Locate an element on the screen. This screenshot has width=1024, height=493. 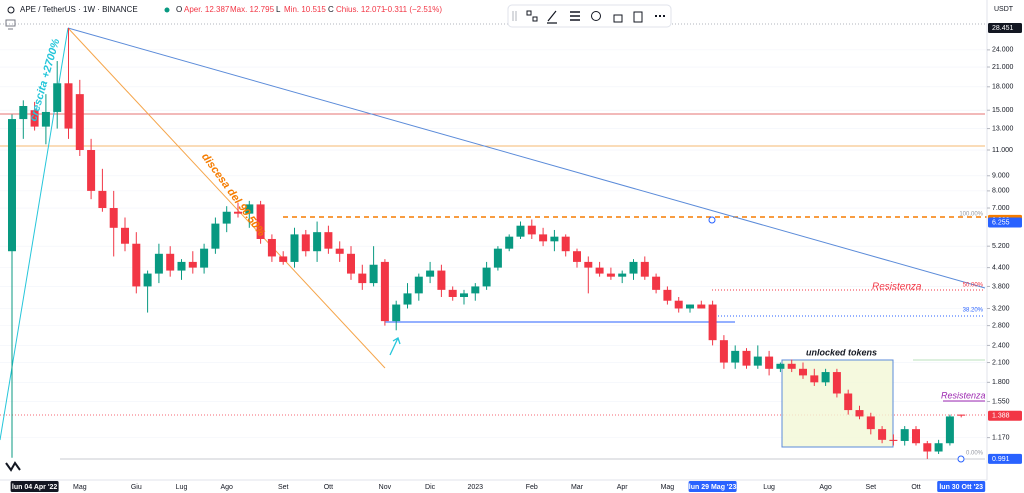
y-tick-label: 13.000 is located at coordinates (1003, 128).